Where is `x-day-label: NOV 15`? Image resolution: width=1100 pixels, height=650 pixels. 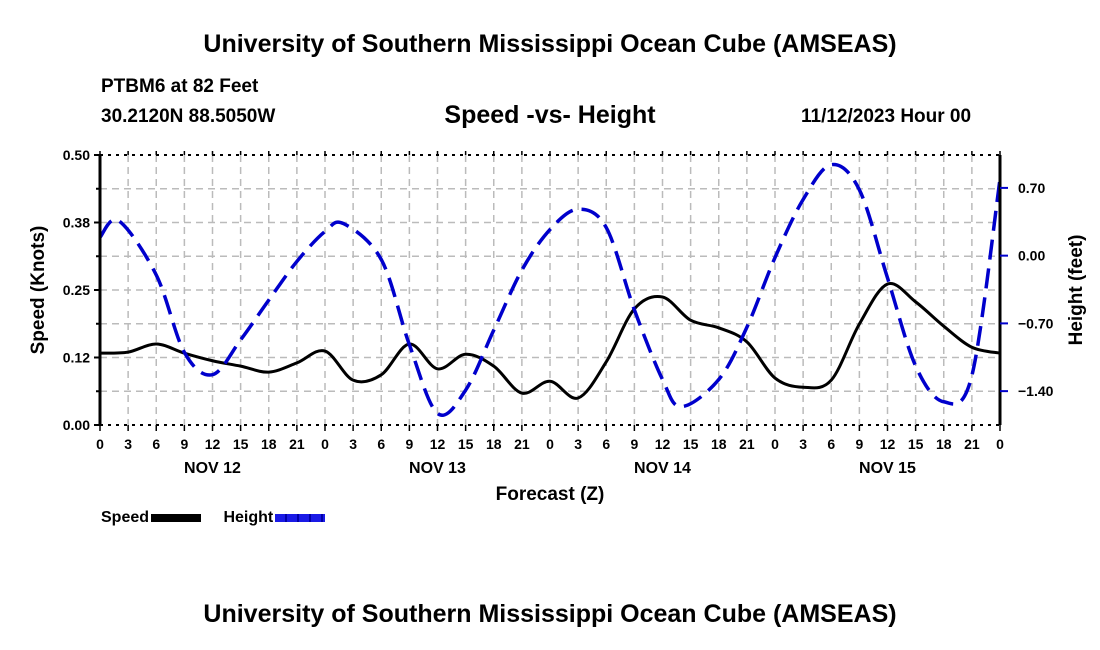
x-day-label: NOV 15 is located at coordinates (887, 468).